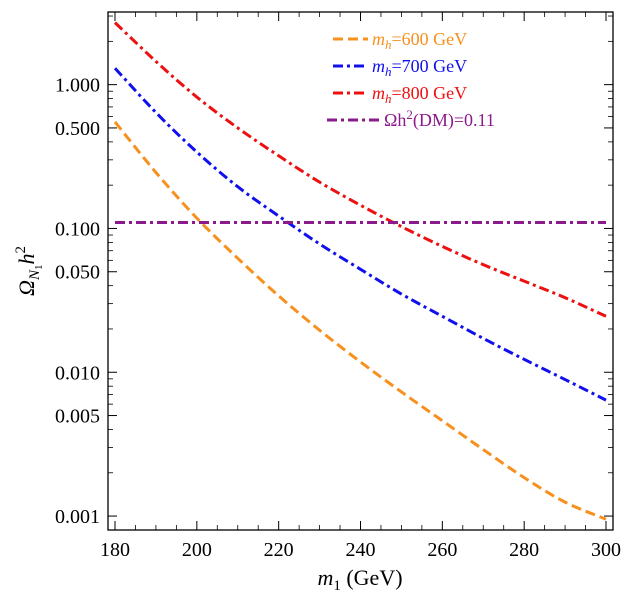 The image size is (623, 593). What do you see at coordinates (115, 550) in the screenshot?
I see `x-tick-label: 180` at bounding box center [115, 550].